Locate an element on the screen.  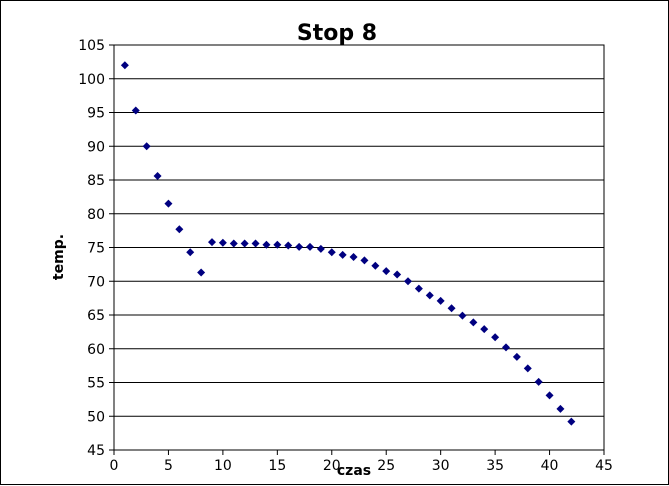
y-tick-label: 80 is located at coordinates (96, 215).